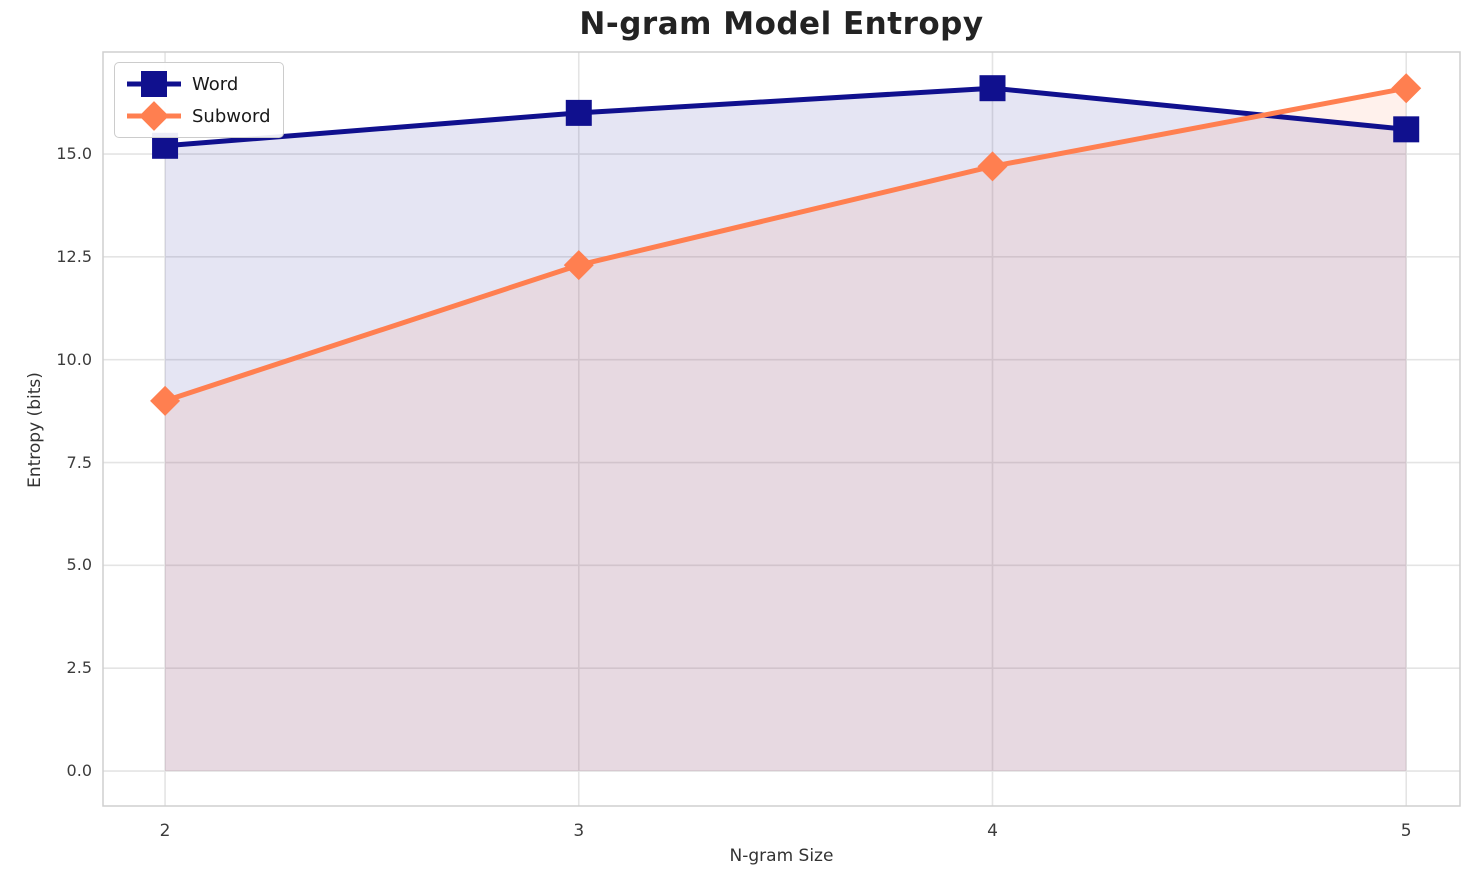 This screenshot has width=1484, height=885. I want to click on legend-item-word: Word, so click(198, 84).